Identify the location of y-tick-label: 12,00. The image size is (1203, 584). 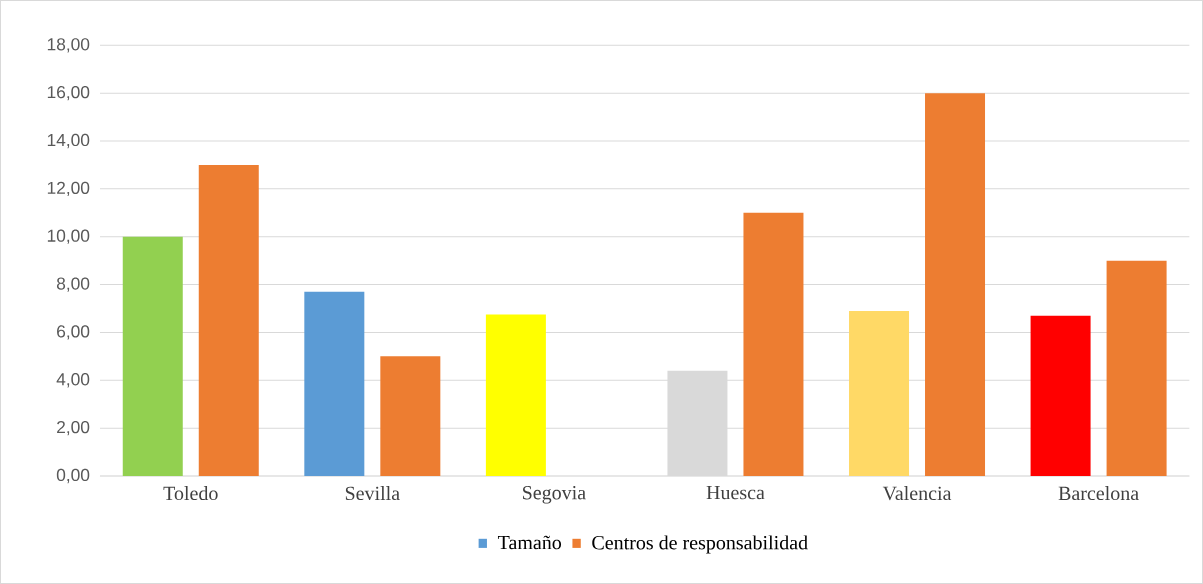
(68, 189).